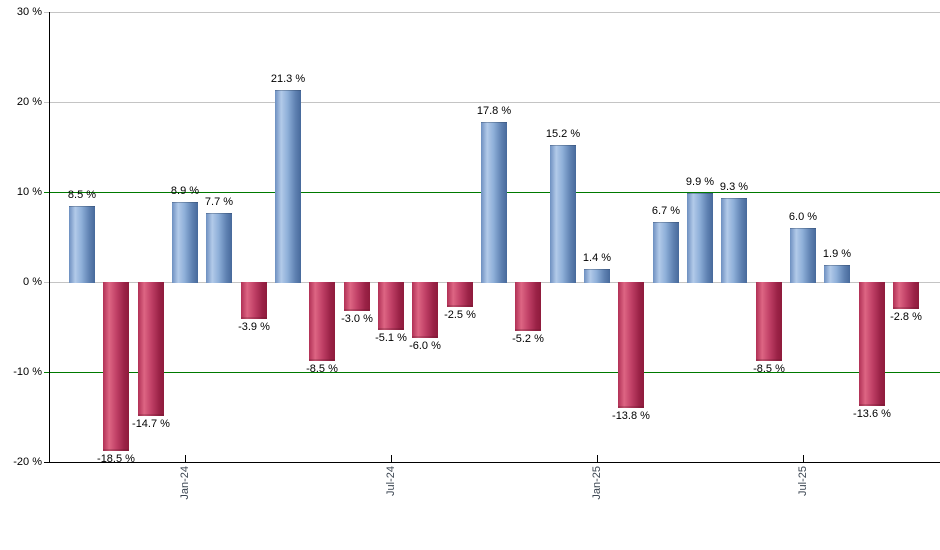 This screenshot has width=940, height=550. I want to click on x-axis-label-text: Jul-24, so click(391, 481).